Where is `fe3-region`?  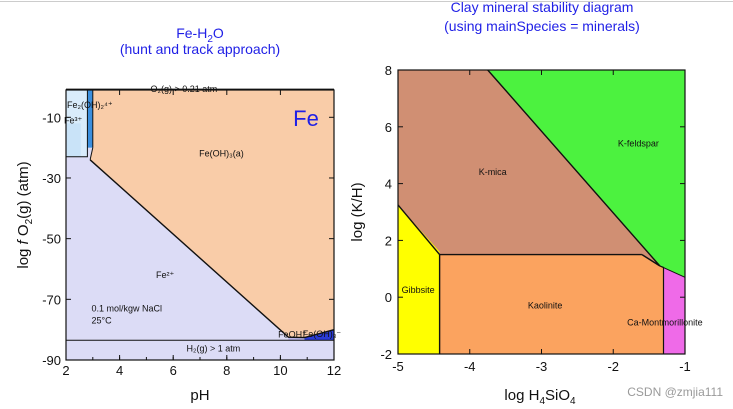 fe3-region is located at coordinates (73, 140).